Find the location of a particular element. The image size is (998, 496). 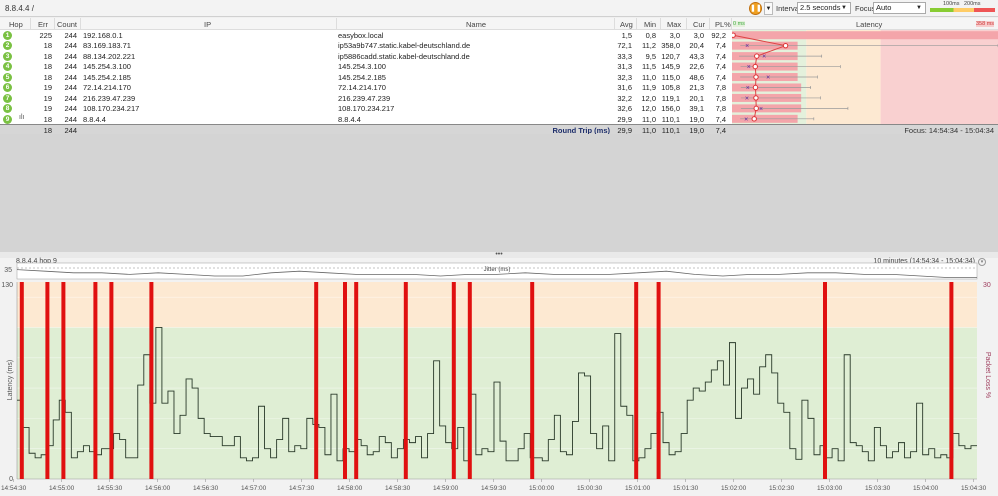

pause-button: ❚❚ is located at coordinates (755, 8).